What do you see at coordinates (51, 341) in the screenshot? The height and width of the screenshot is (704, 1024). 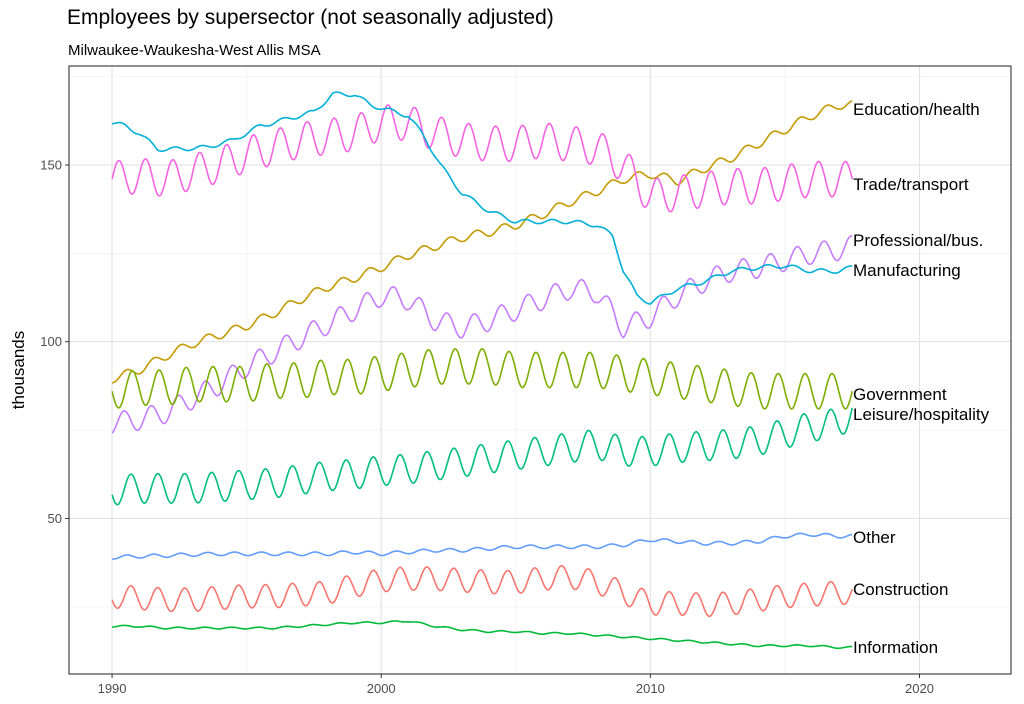 I see `y-tick-label: 100` at bounding box center [51, 341].